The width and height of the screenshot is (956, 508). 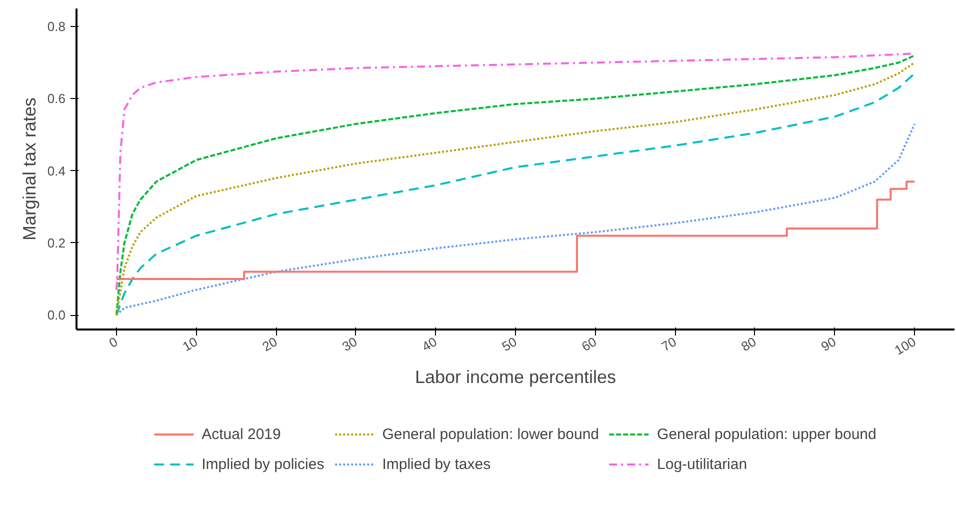 What do you see at coordinates (190, 344) in the screenshot?
I see `x-tick-label: 10` at bounding box center [190, 344].